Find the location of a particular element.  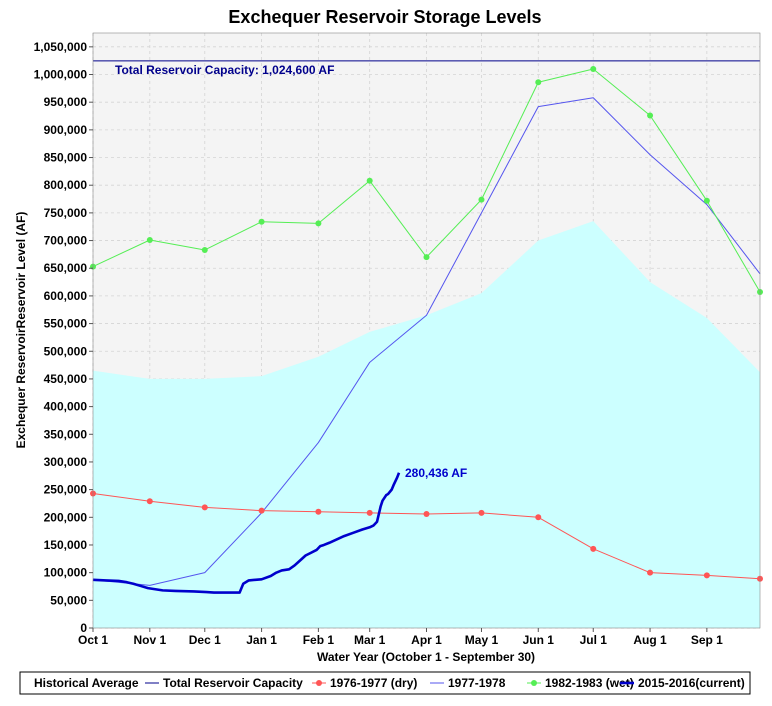

chart-title: Exchequer Reservoir Storage Levels is located at coordinates (384, 17).